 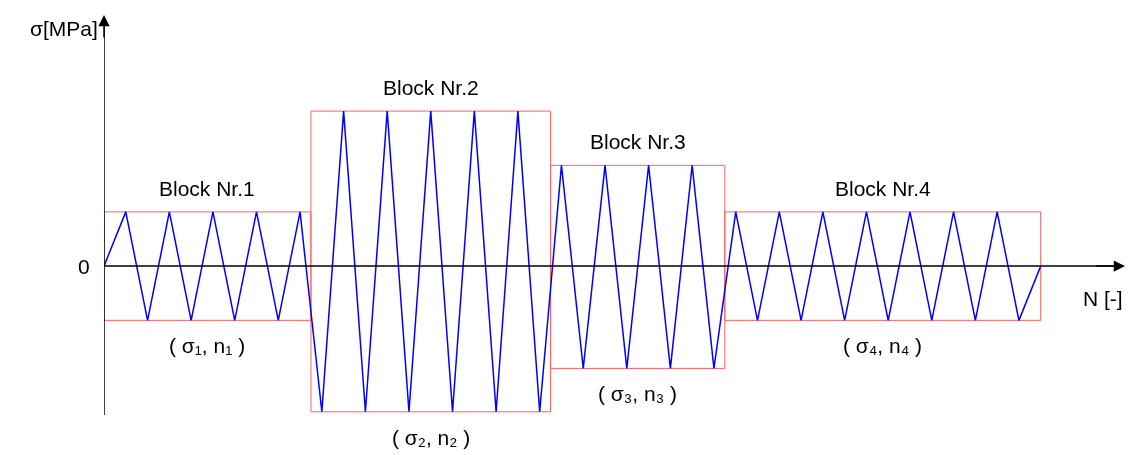 I want to click on text: ( σ₂, n₂ ), so click(x=431, y=437).